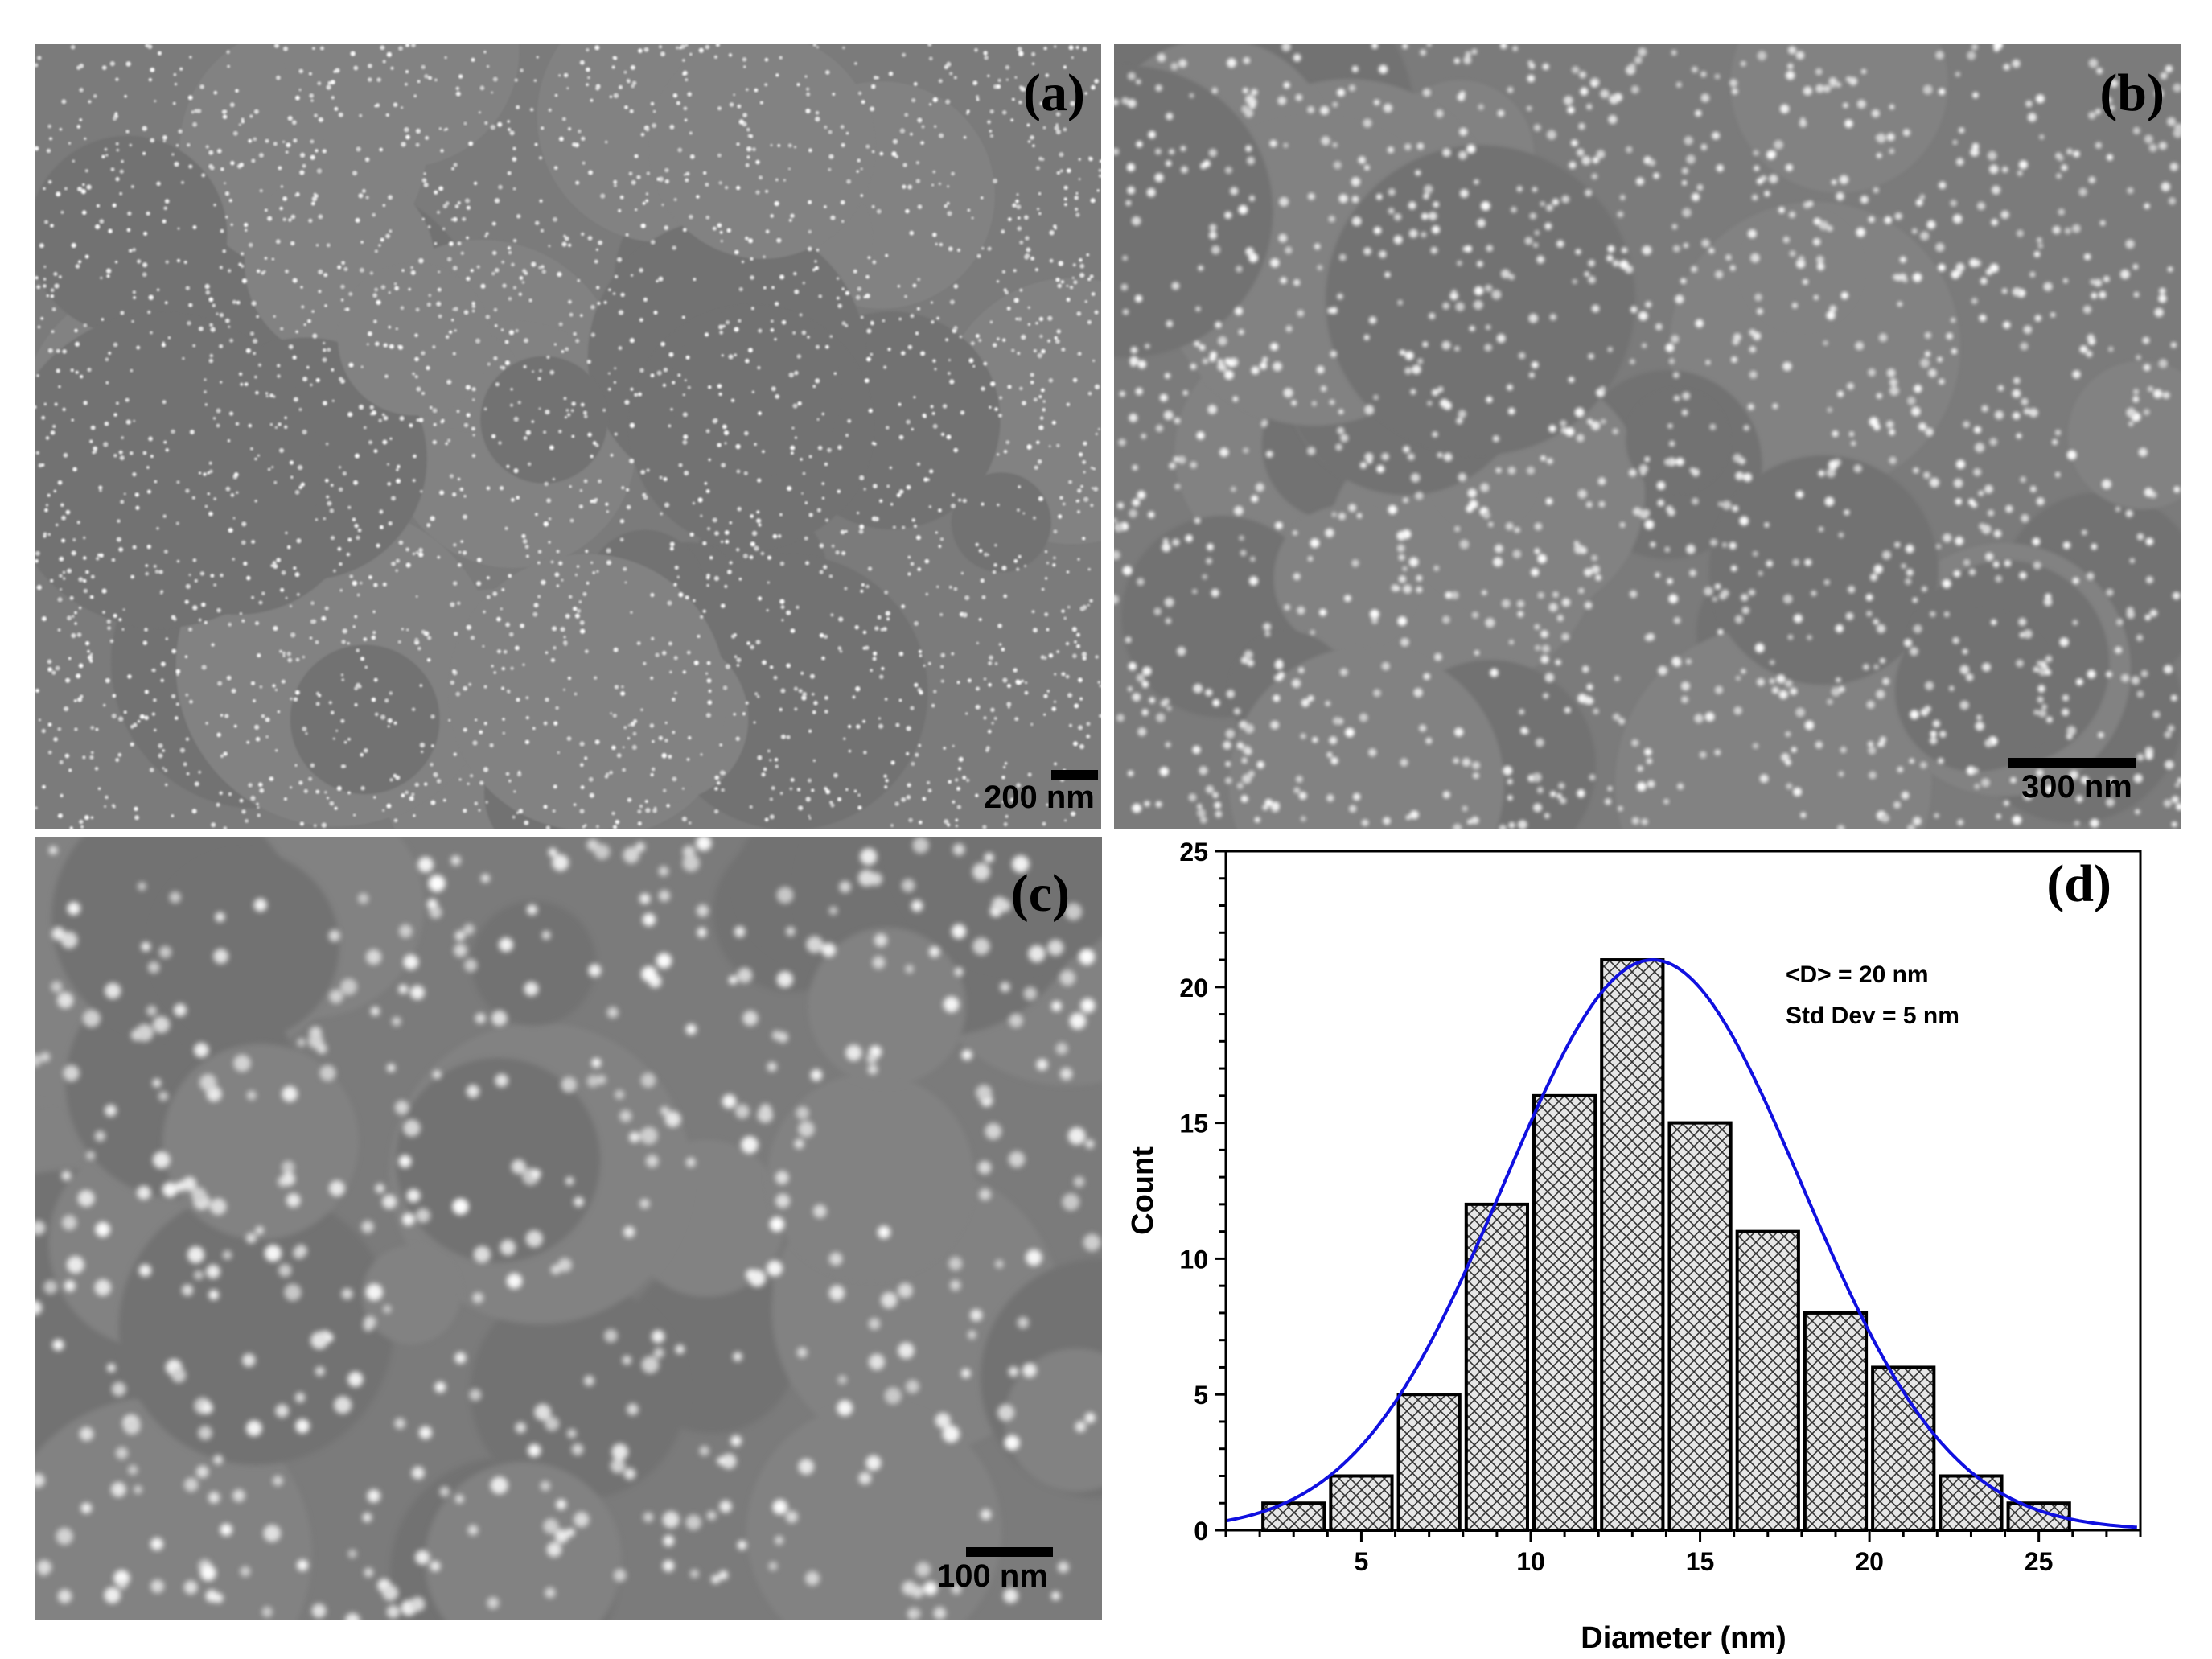 The height and width of the screenshot is (1659, 2212). I want to click on panel-label-b: (b), so click(2132, 93).